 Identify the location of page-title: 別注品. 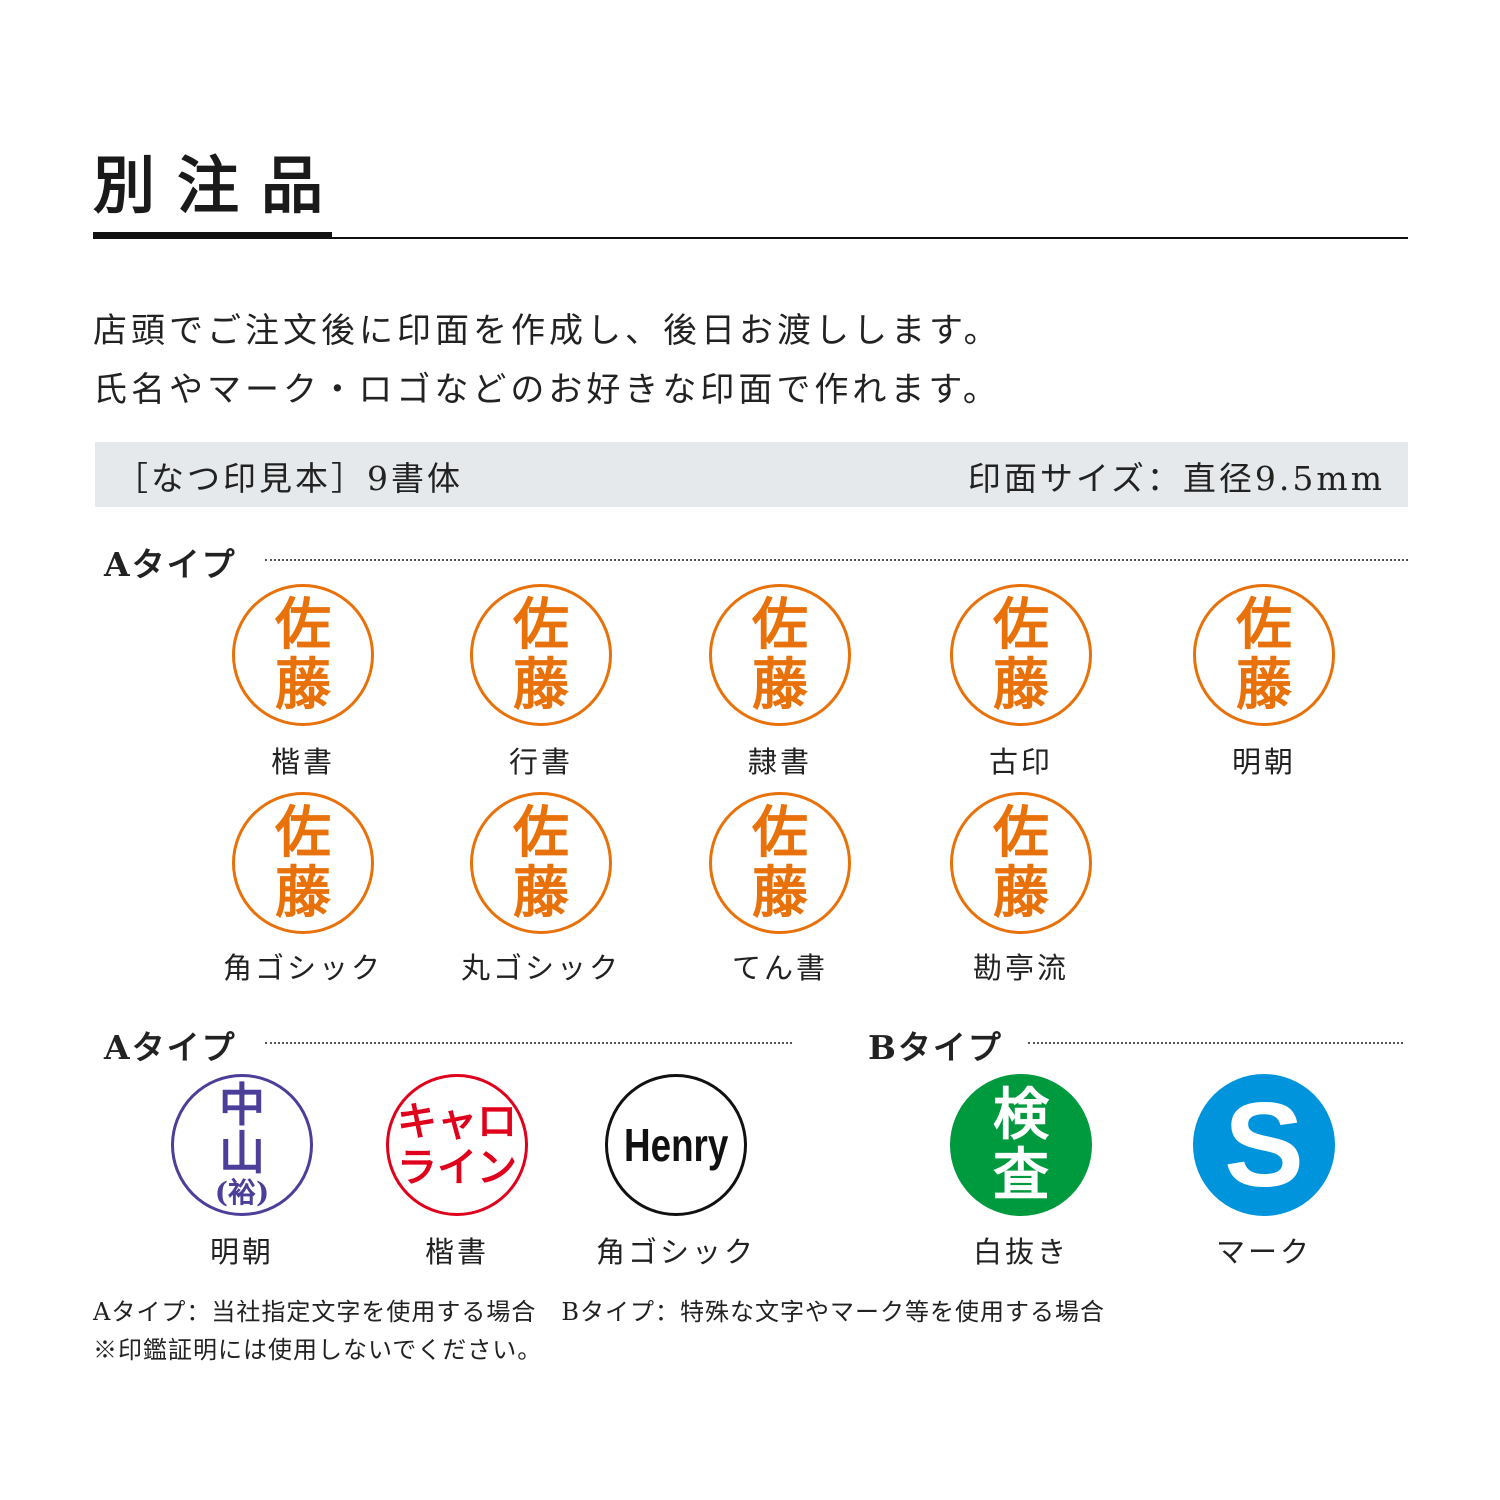
(219, 185).